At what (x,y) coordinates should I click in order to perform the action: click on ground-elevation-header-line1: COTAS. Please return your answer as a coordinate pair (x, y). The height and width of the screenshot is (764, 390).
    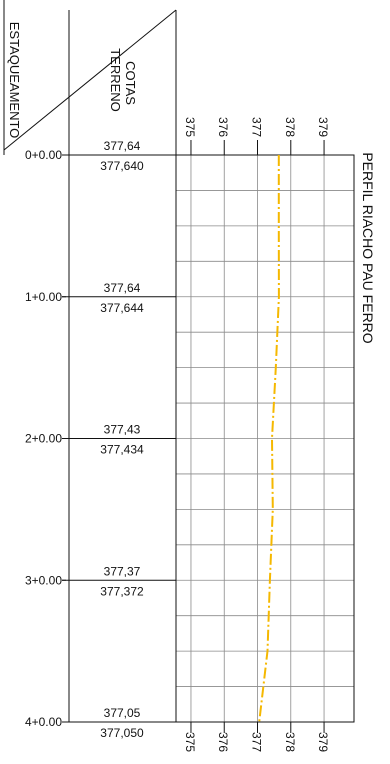
    Looking at the image, I should click on (130, 83).